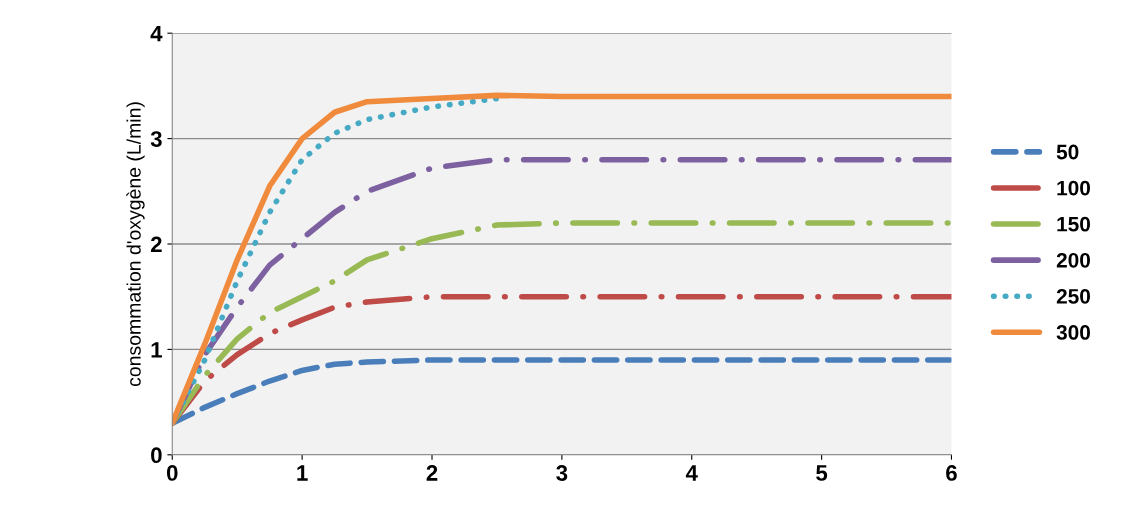 This screenshot has width=1126, height=527. I want to click on y-tick-label: 3, so click(156, 139).